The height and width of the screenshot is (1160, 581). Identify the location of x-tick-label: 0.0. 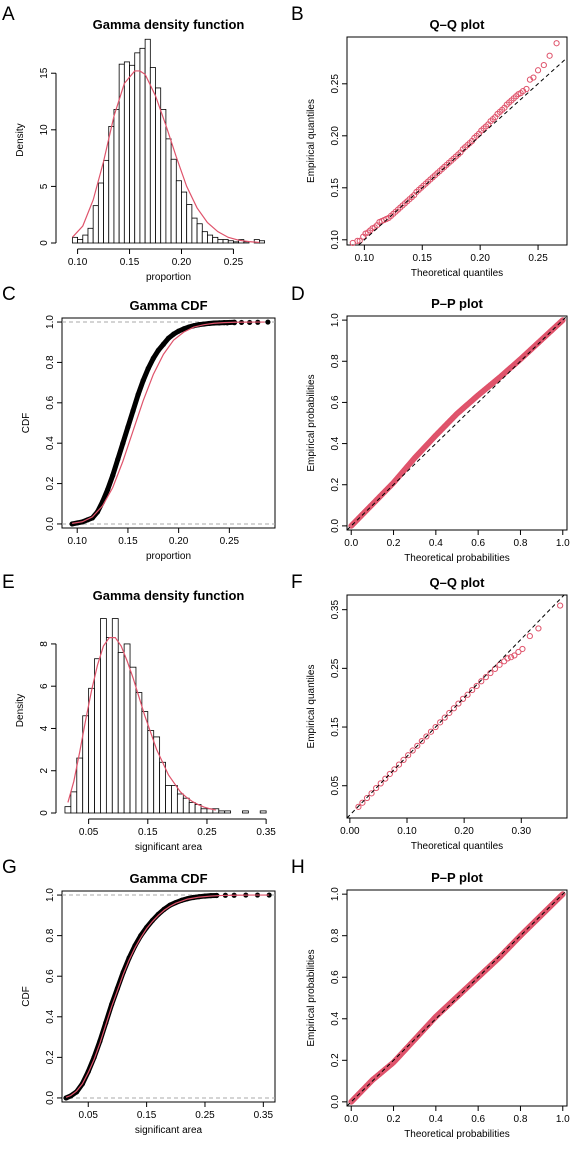
(351, 1119).